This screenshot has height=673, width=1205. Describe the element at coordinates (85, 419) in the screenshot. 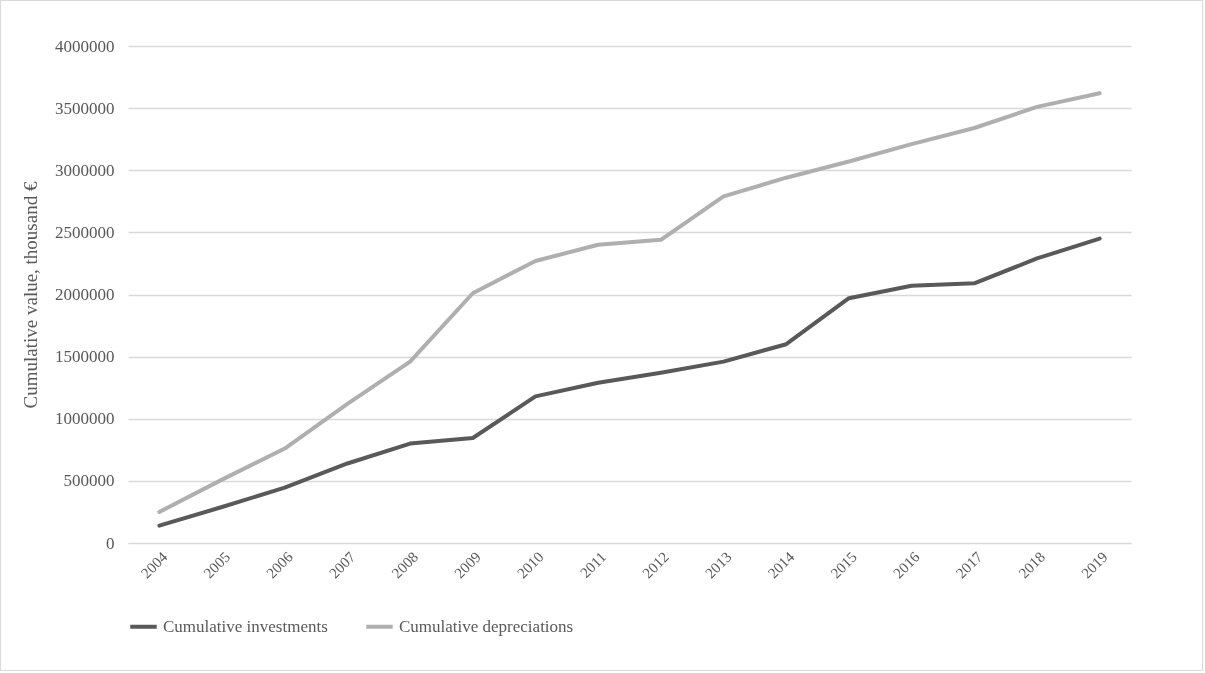

I see `y-tick-label: 1000000` at that location.